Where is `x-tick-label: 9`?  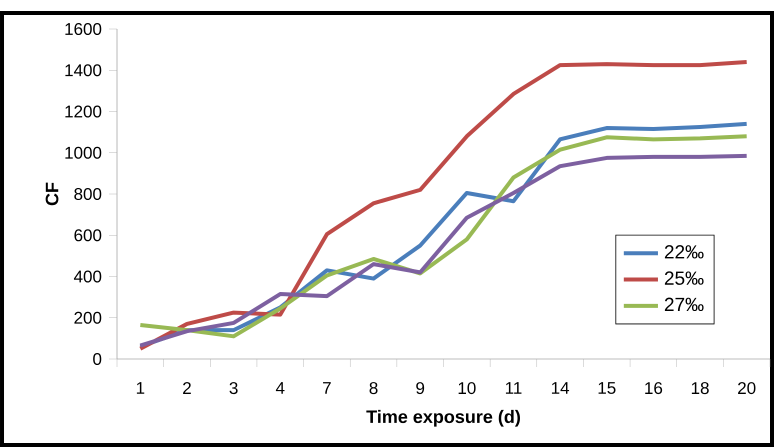
x-tick-label: 9 is located at coordinates (420, 388).